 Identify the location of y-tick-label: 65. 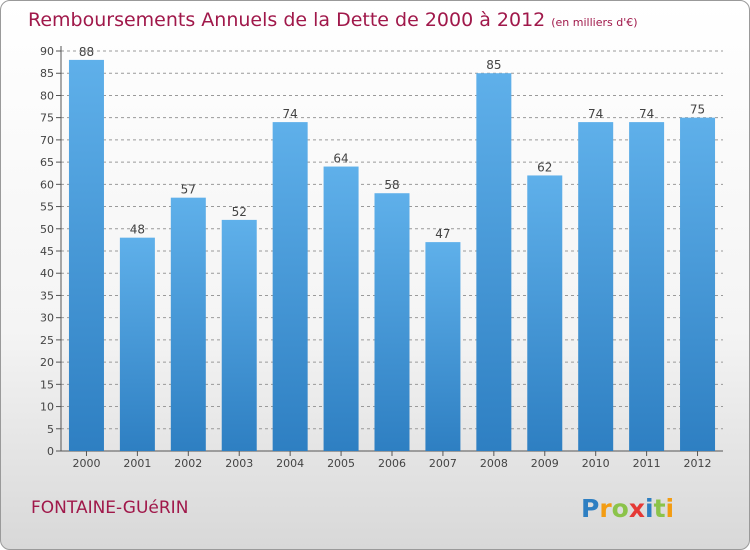
(47, 162).